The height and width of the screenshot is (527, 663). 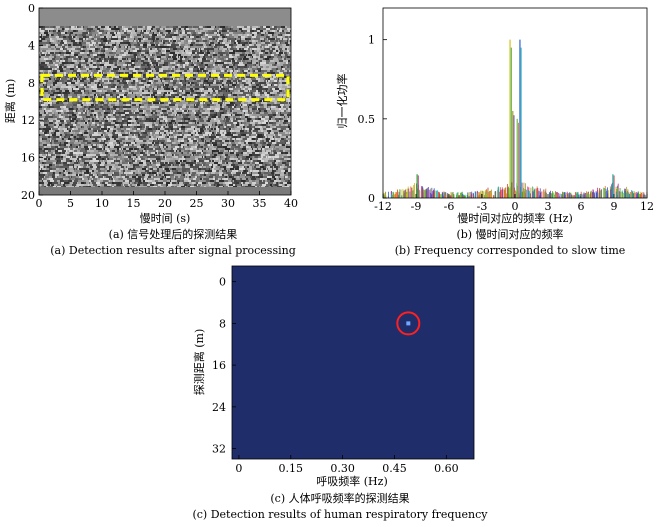 I want to click on panel-b-plot-area, so click(x=515, y=103).